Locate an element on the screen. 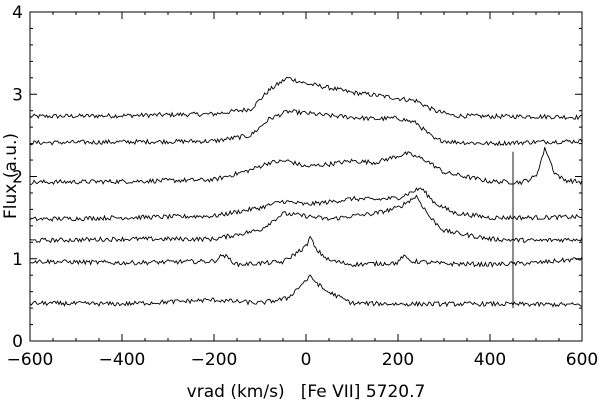 The height and width of the screenshot is (409, 600). y-tick-label: 0 is located at coordinates (17, 342).